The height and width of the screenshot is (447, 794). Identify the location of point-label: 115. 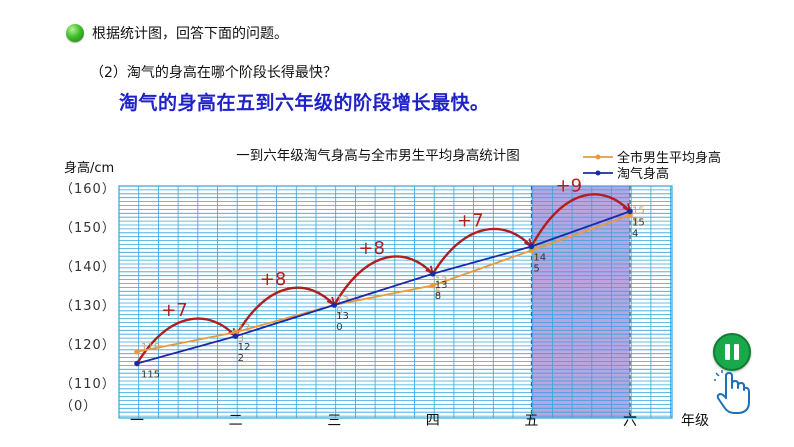
(150, 375).